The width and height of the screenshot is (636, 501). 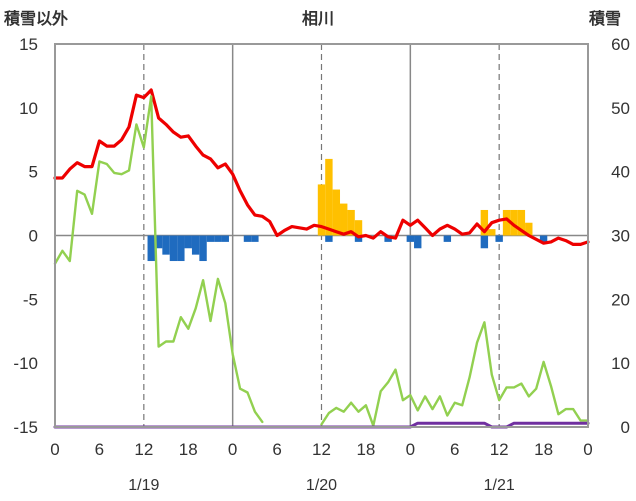 What do you see at coordinates (620, 108) in the screenshot?
I see `right-tick-label: 50` at bounding box center [620, 108].